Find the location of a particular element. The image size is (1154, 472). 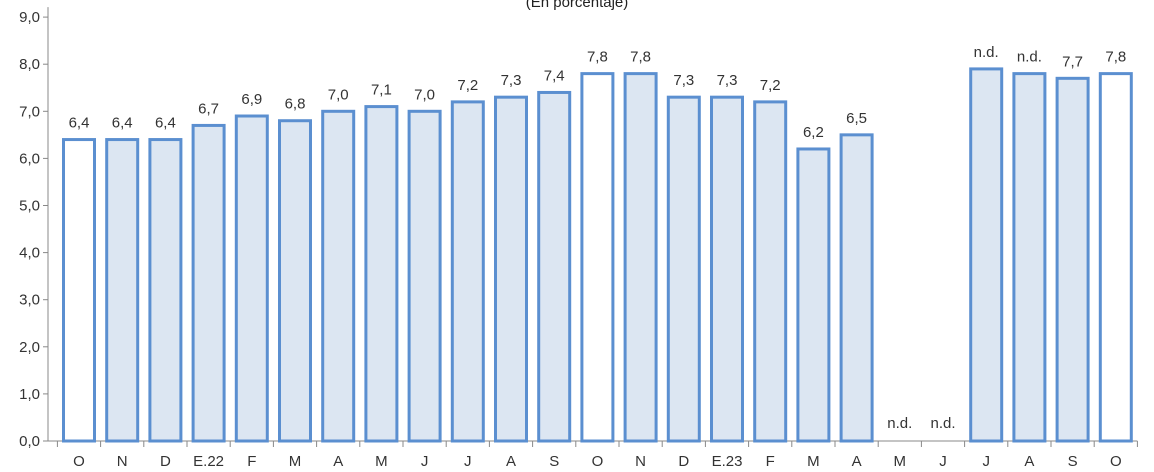

data-label: 6,9 is located at coordinates (251, 99).